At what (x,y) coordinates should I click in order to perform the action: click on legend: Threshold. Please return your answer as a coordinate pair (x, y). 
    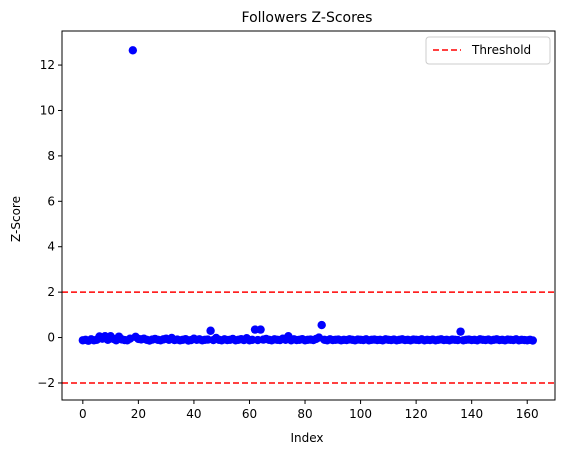
    Looking at the image, I should click on (488, 50).